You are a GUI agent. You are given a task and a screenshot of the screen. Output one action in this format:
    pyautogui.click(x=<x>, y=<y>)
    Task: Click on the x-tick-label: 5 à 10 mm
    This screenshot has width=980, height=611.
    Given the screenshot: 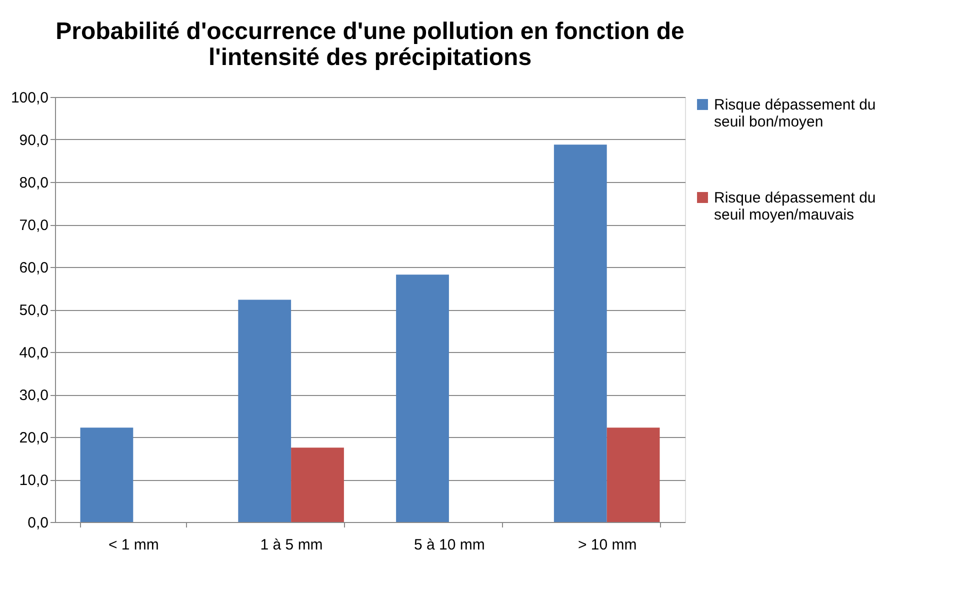 What is the action you would take?
    pyautogui.click(x=449, y=545)
    